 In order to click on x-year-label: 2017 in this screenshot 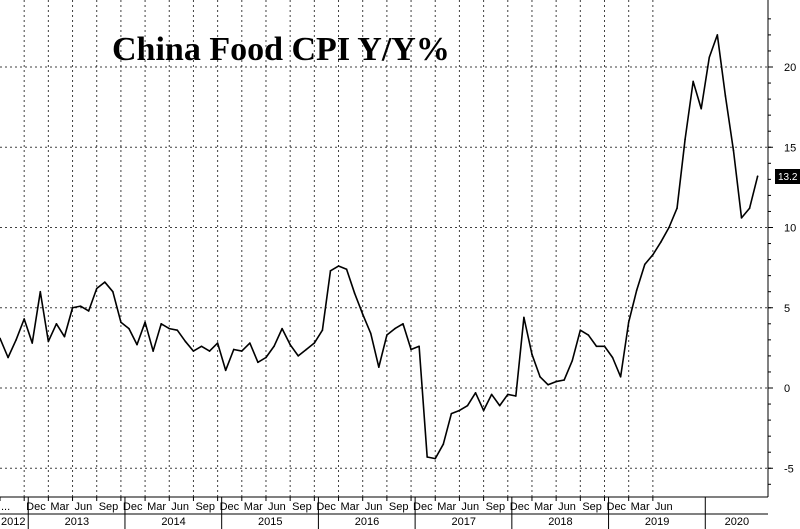, I will do `click(463, 522)`.